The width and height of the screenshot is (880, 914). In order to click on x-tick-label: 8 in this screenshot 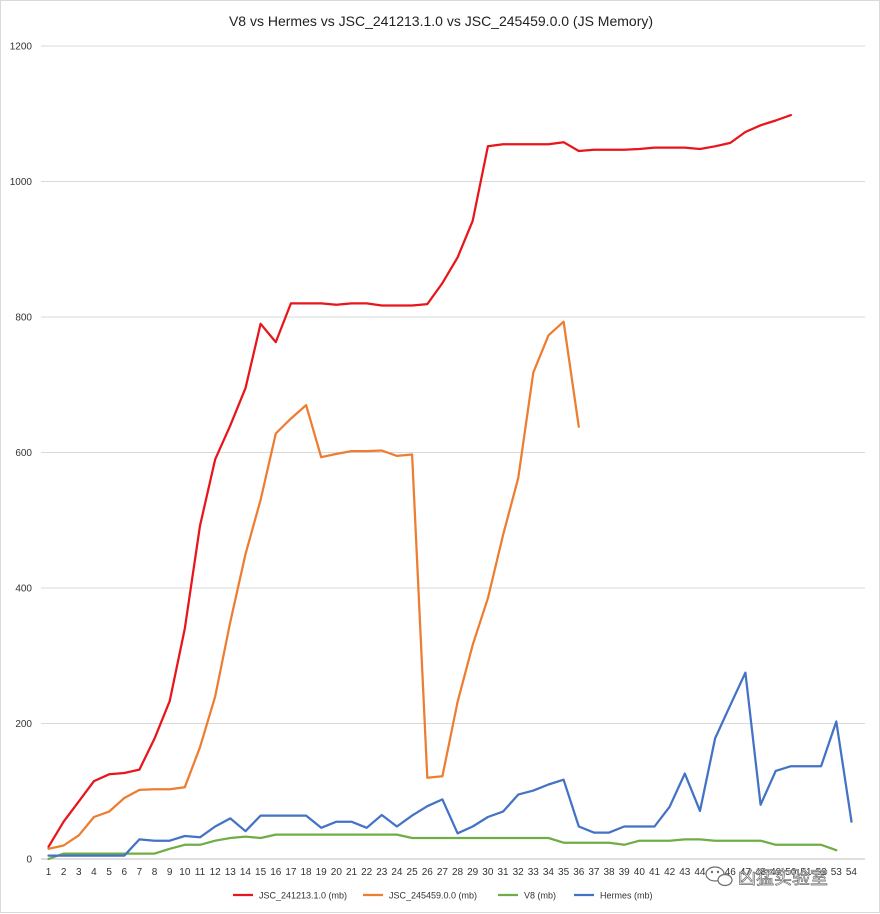, I will do `click(155, 872)`.